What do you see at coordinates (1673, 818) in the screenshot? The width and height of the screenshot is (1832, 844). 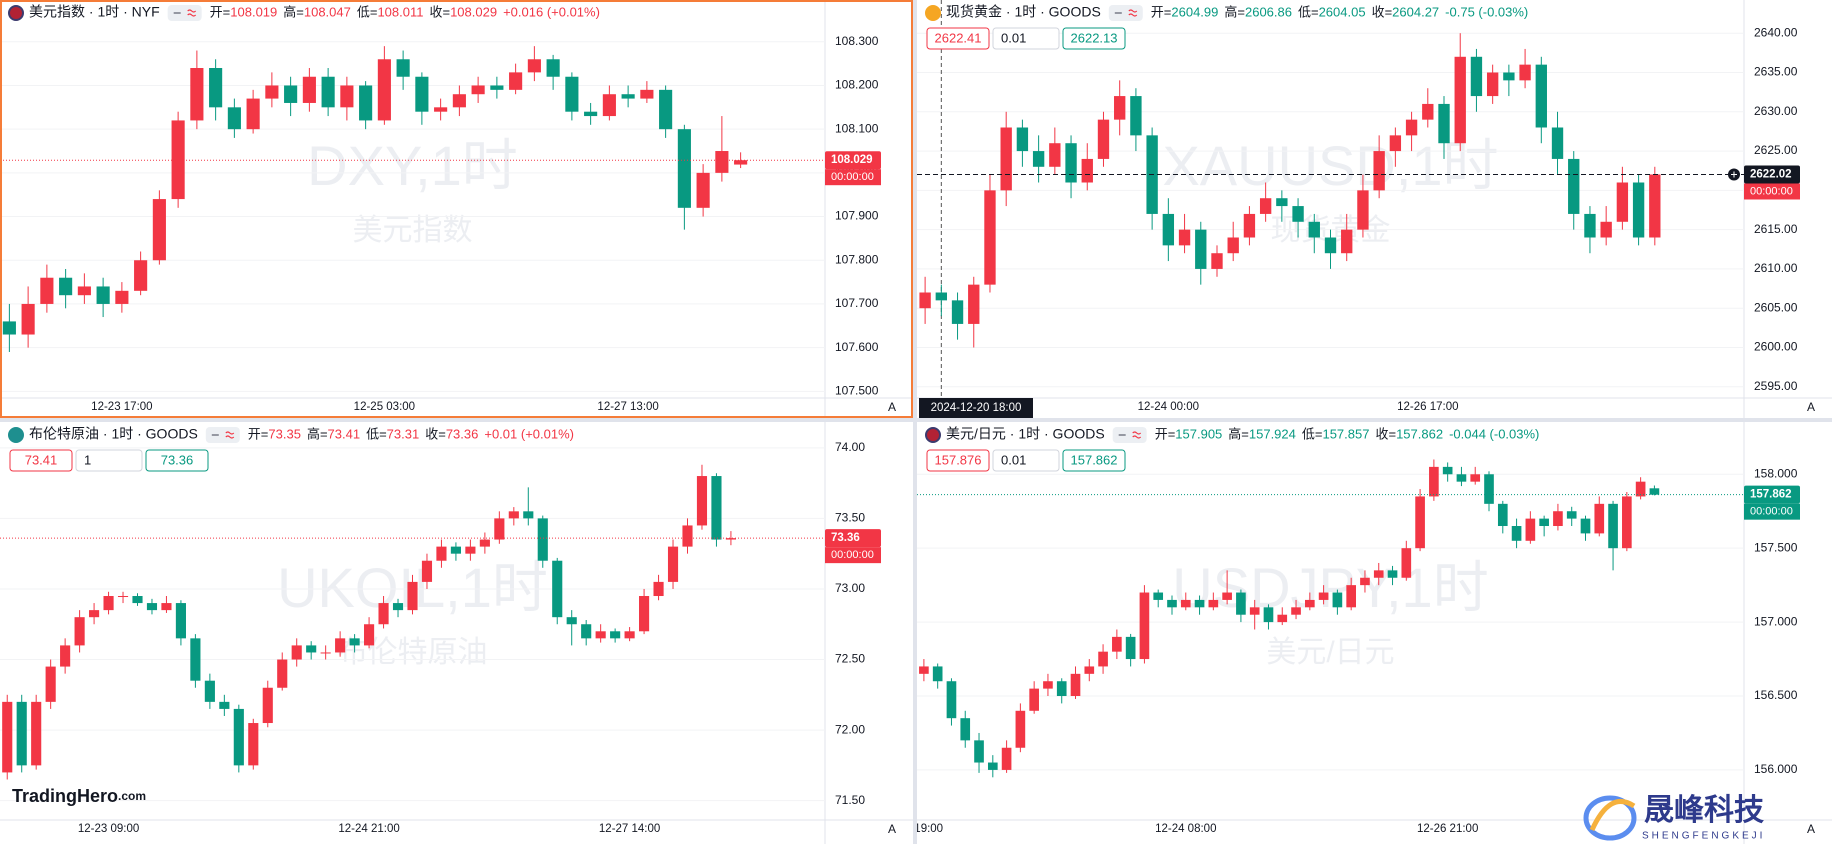 I see `logo: 晟峰科技 SHENGFENGKEJI` at bounding box center [1673, 818].